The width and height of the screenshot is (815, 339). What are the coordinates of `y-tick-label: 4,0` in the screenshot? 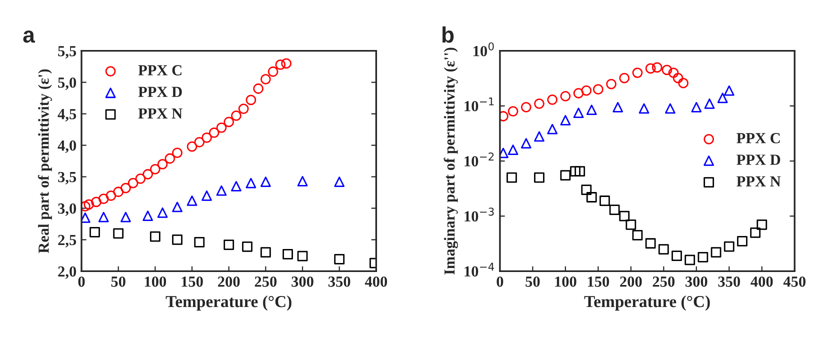 It's located at (67, 146).